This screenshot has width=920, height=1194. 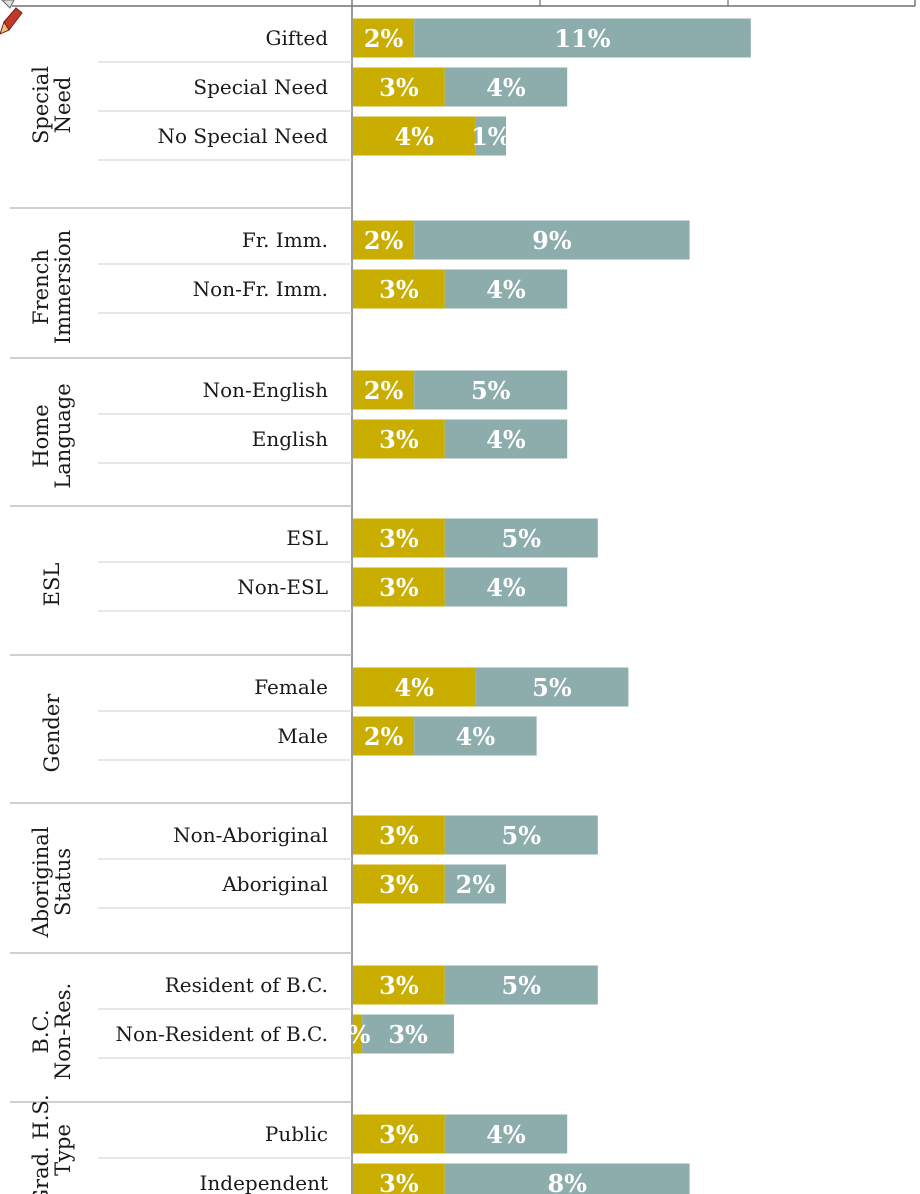 I want to click on value-label-b: 1%, so click(x=491, y=136).